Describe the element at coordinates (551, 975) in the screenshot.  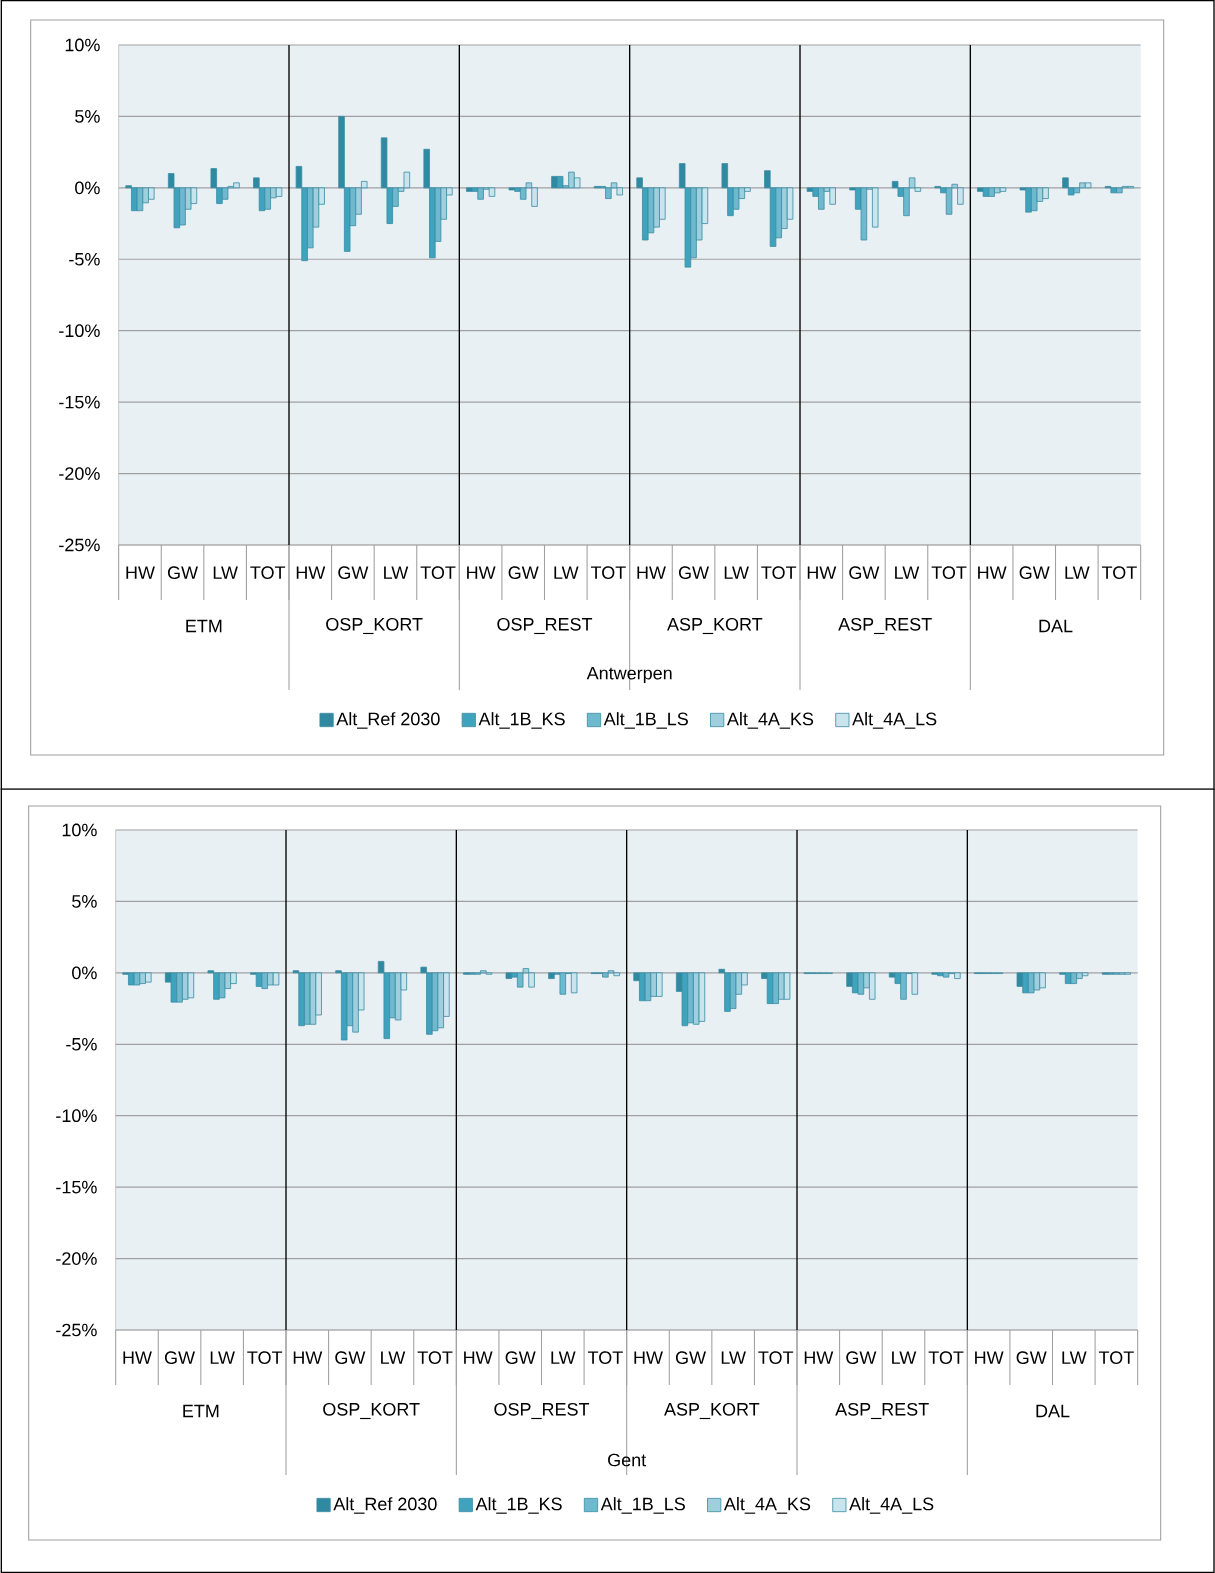
I see `bar` at that location.